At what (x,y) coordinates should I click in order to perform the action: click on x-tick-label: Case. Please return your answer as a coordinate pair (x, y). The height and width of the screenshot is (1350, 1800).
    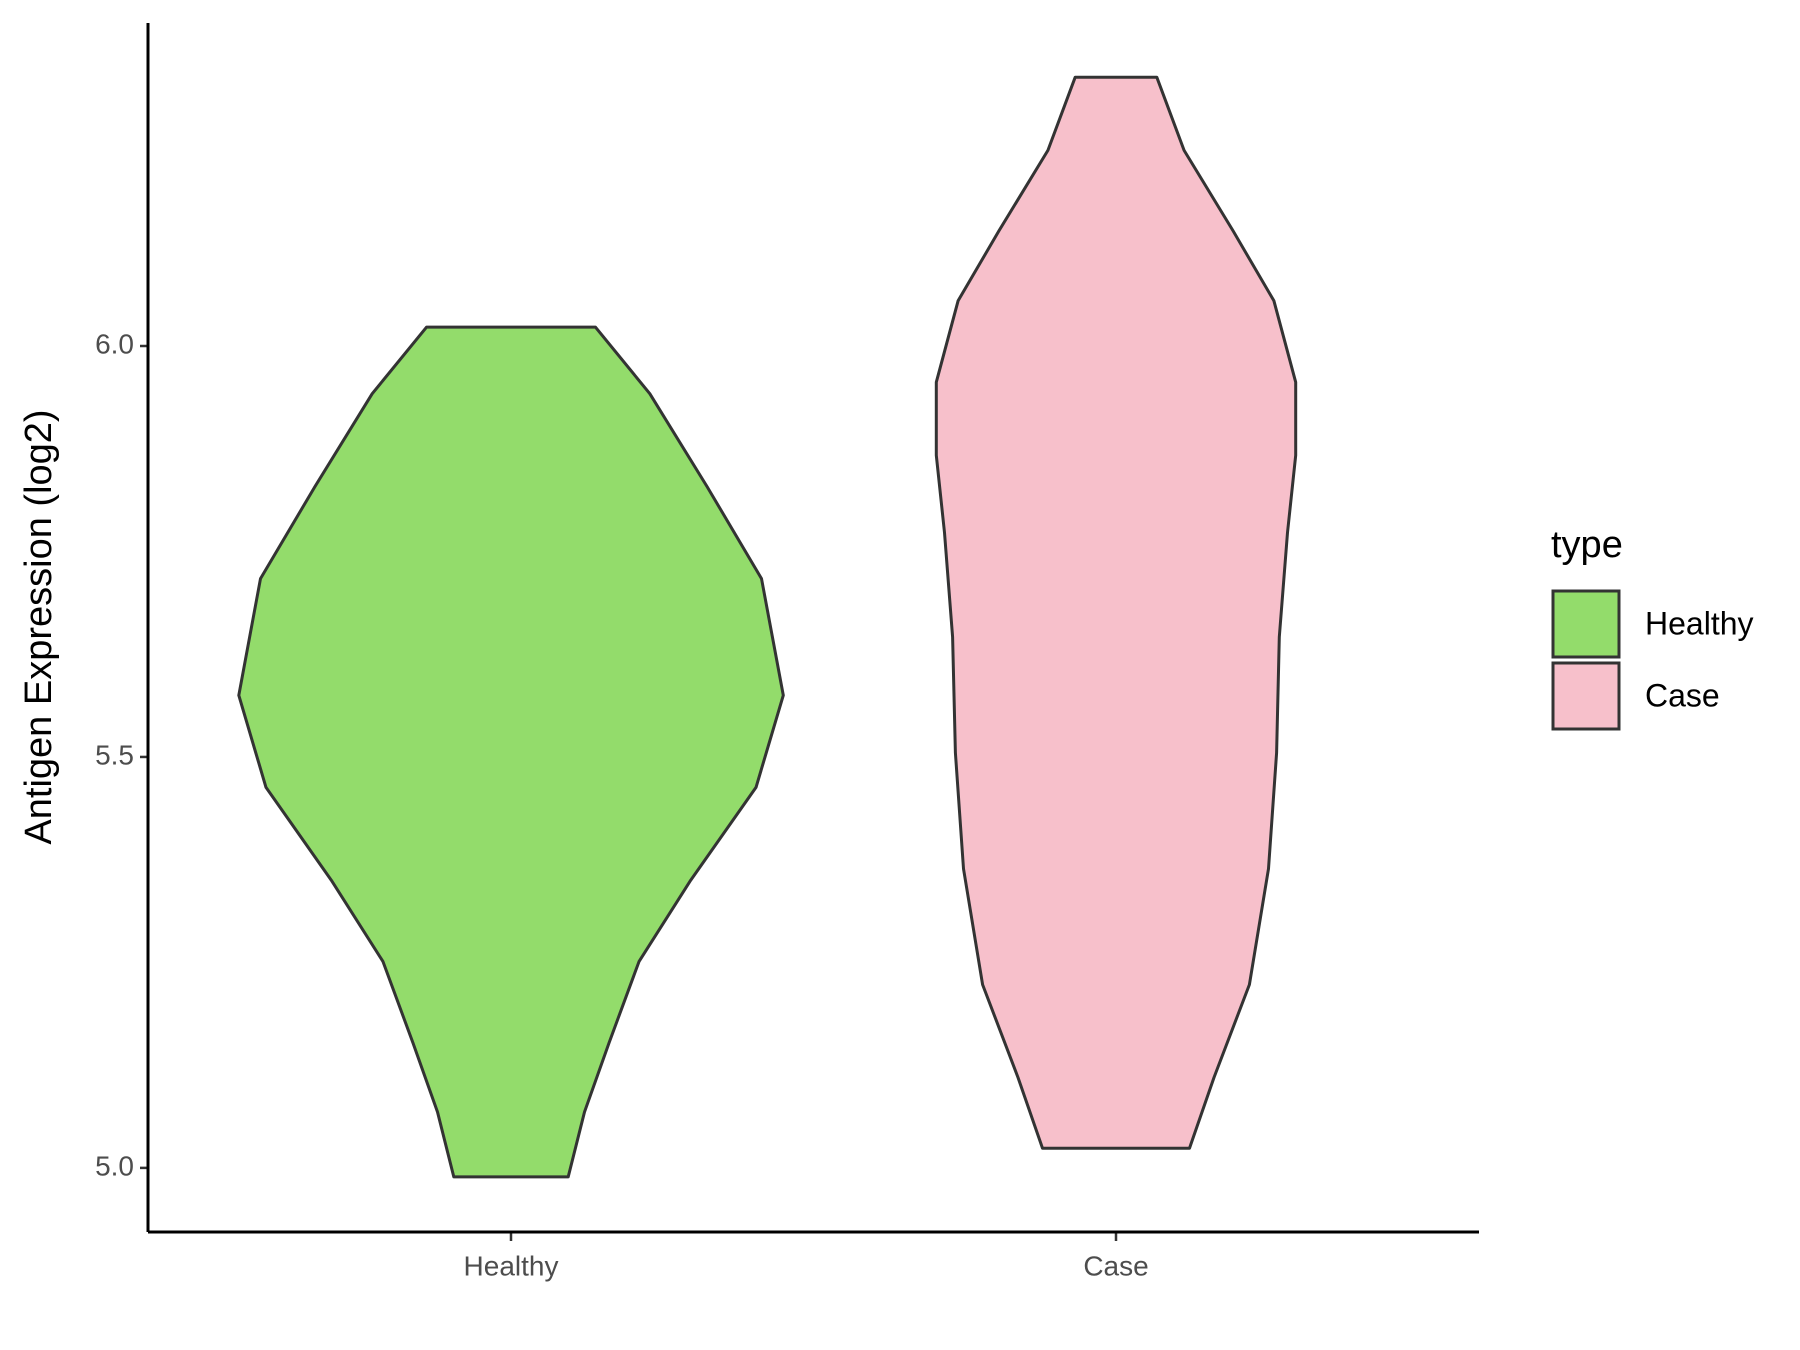
    Looking at the image, I should click on (1115, 1265).